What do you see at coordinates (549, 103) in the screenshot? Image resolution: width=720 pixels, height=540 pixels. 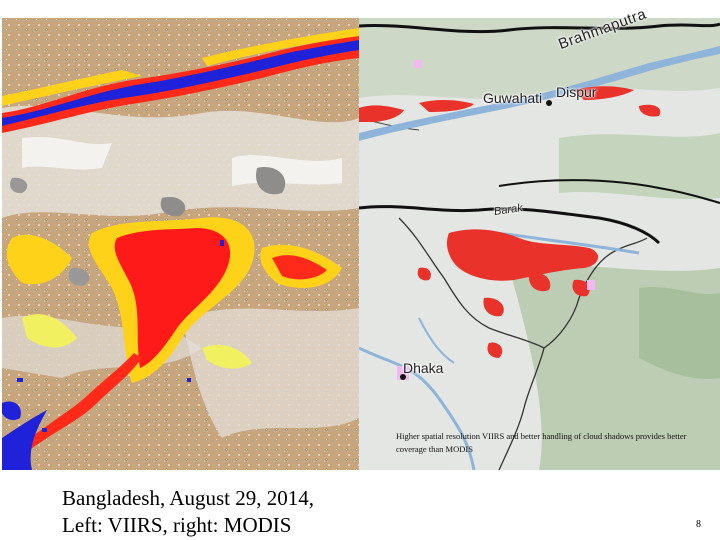 I see `city-marker-guwahati` at bounding box center [549, 103].